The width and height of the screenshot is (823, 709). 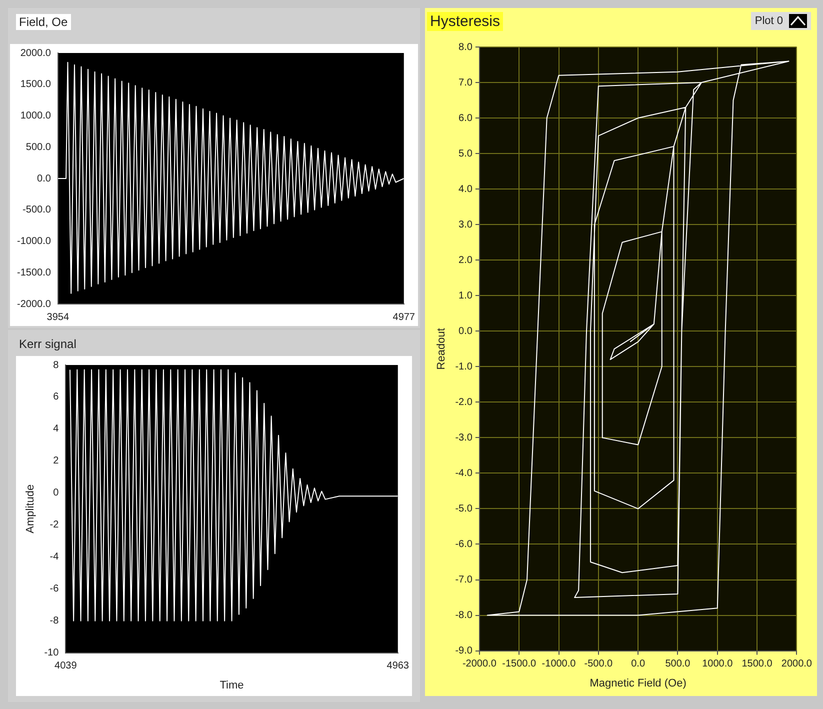 What do you see at coordinates (56, 493) in the screenshot?
I see `y-tick-label: 0` at bounding box center [56, 493].